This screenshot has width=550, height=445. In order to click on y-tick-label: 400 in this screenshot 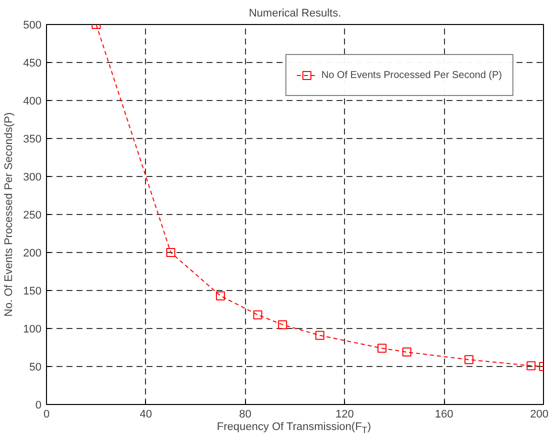, I will do `click(32, 102)`.